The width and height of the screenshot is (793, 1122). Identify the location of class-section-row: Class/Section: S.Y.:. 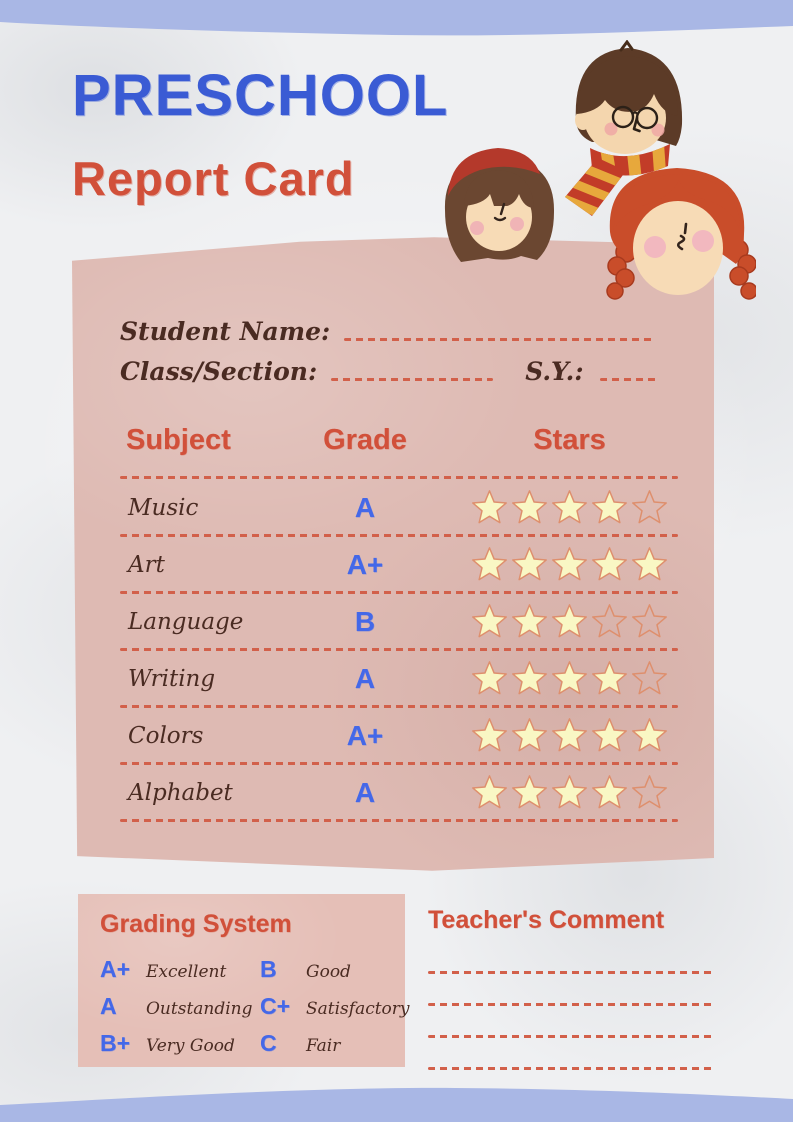
(388, 366).